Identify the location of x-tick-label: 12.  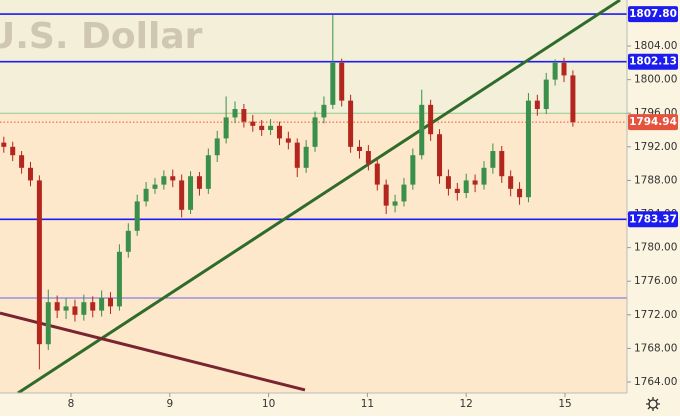
(466, 404).